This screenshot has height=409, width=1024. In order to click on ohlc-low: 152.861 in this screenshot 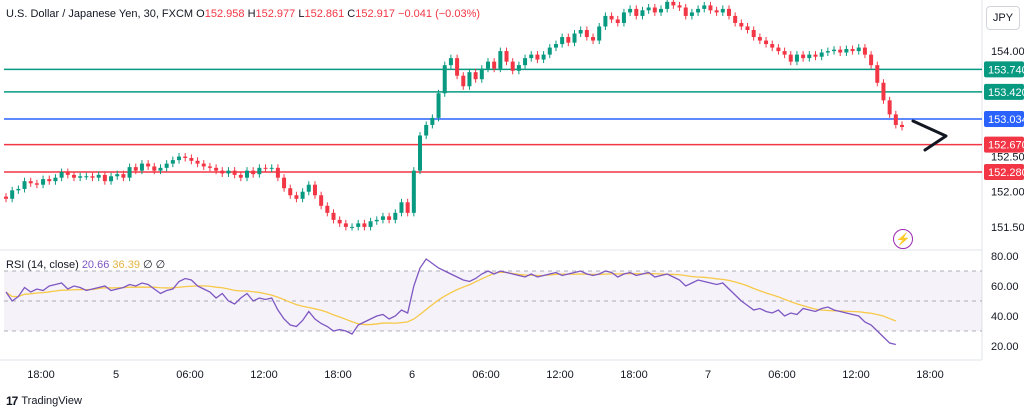, I will do `click(324, 14)`.